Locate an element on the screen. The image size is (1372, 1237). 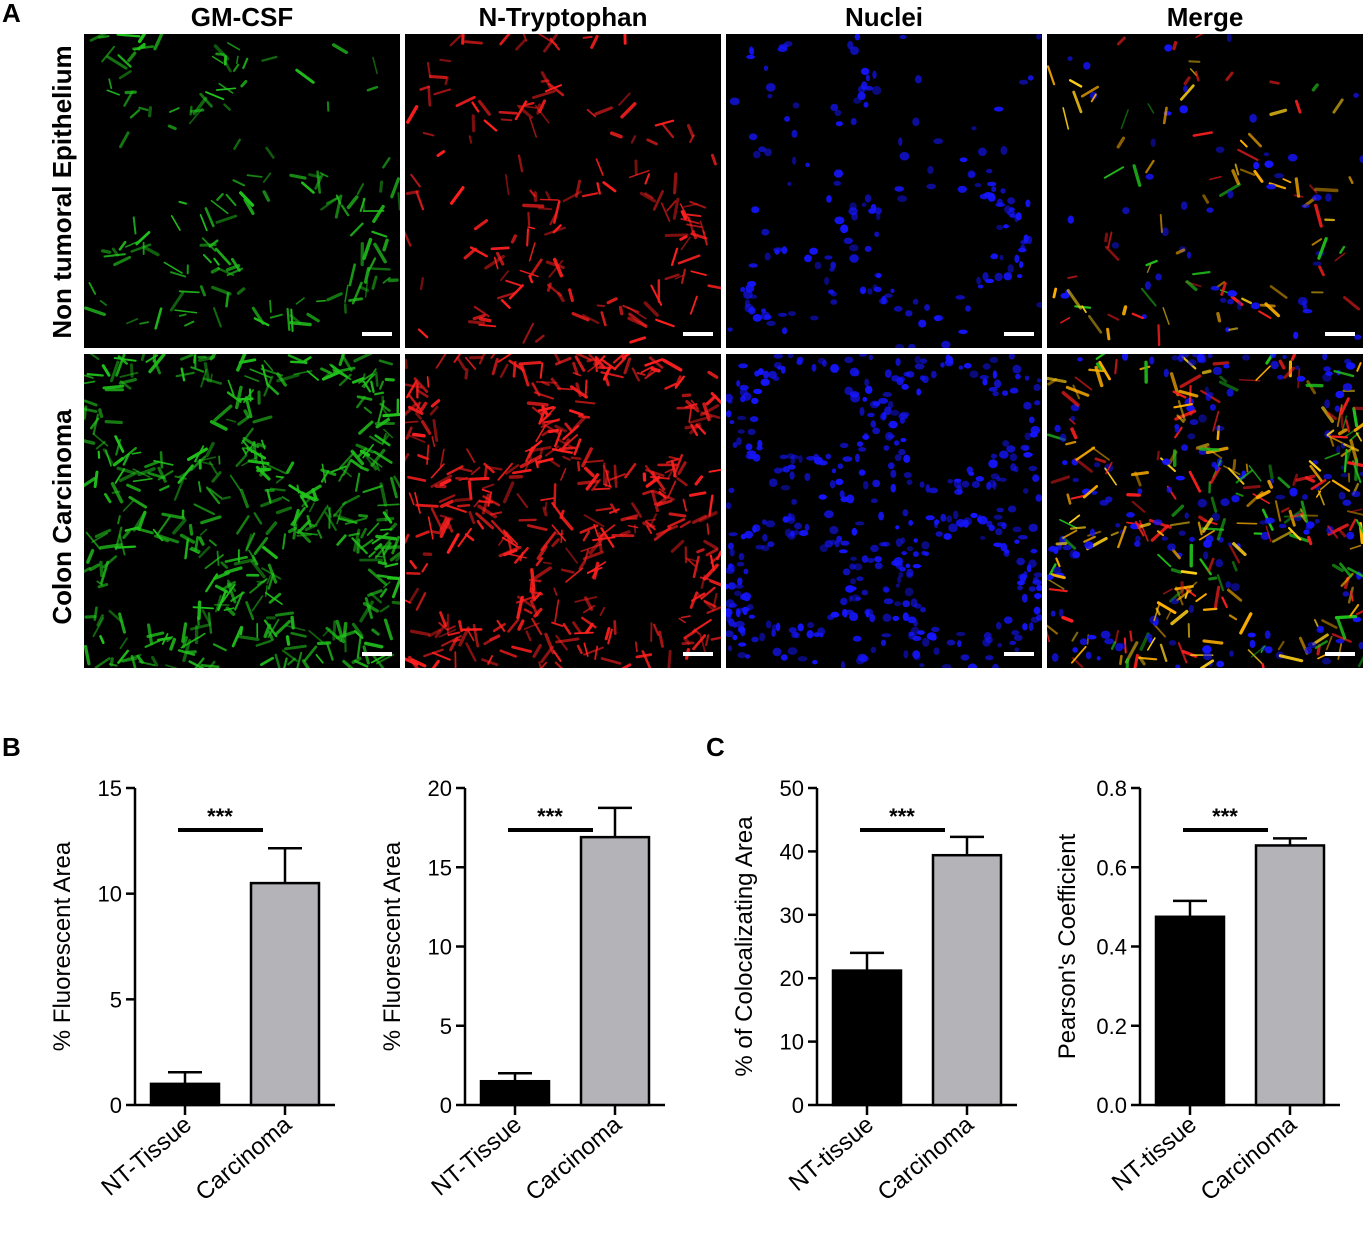
y-tick-label: 0.6 is located at coordinates (1111, 867).